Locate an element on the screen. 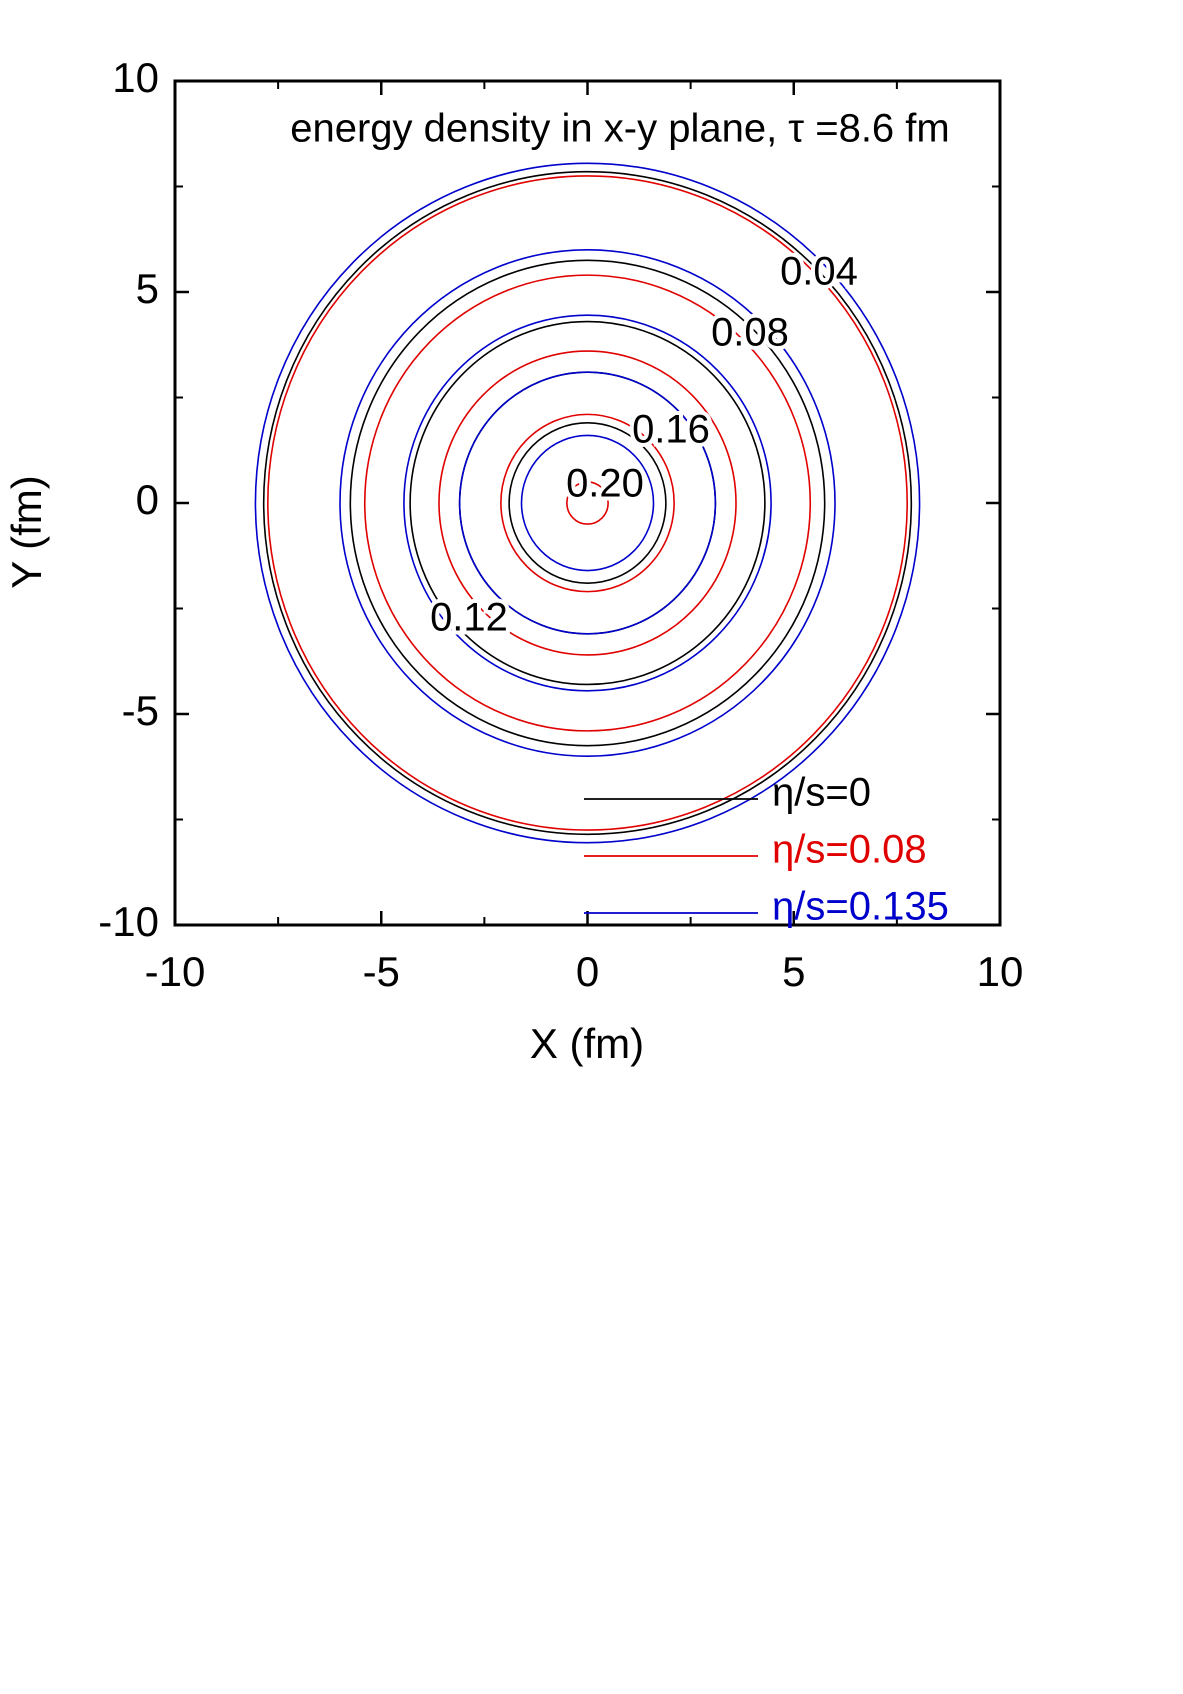  y-tick-label: -10 is located at coordinates (128, 921).